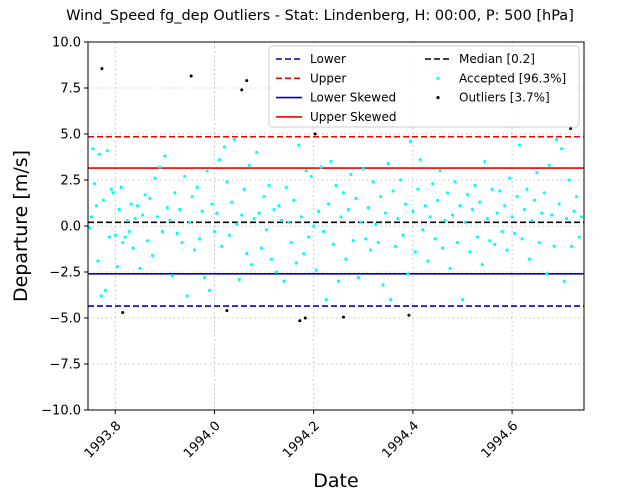  Describe the element at coordinates (103, 440) in the screenshot. I see `x-tick-label: 1993.8` at that location.